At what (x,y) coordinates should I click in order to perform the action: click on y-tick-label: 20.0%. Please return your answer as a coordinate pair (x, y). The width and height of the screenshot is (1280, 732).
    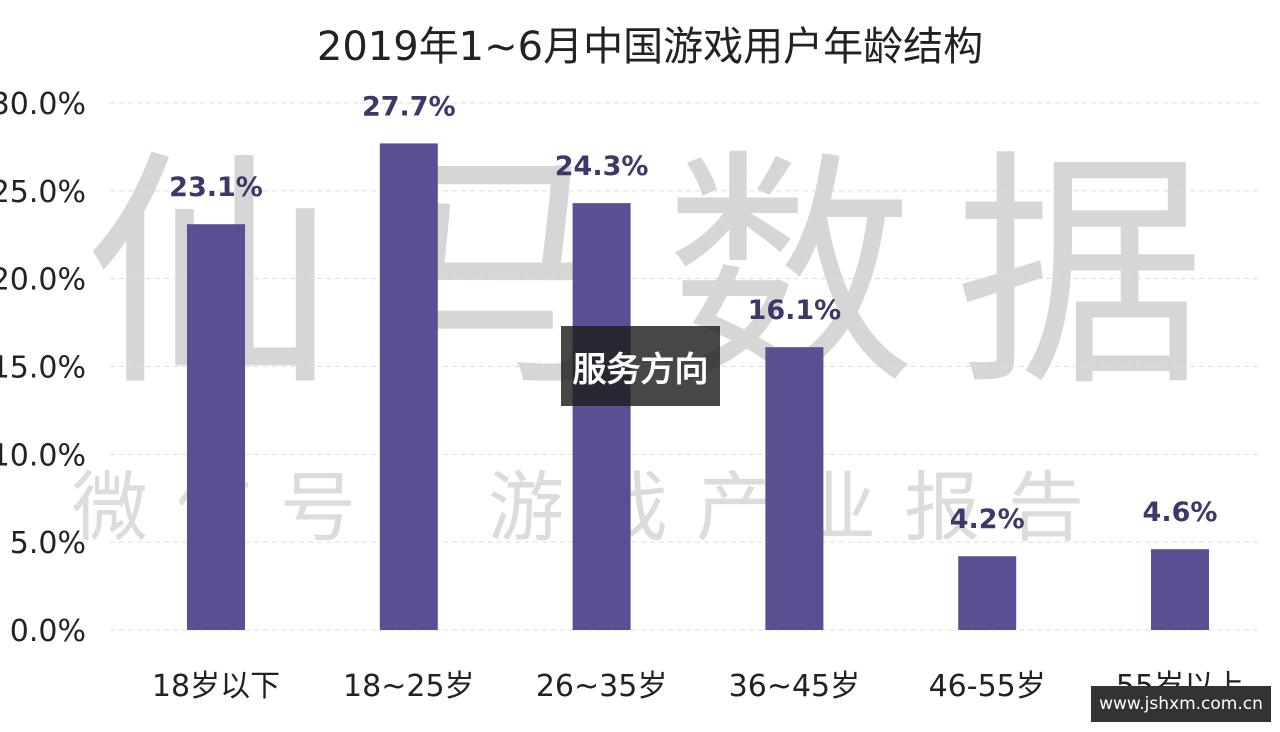
    Looking at the image, I should click on (43, 280).